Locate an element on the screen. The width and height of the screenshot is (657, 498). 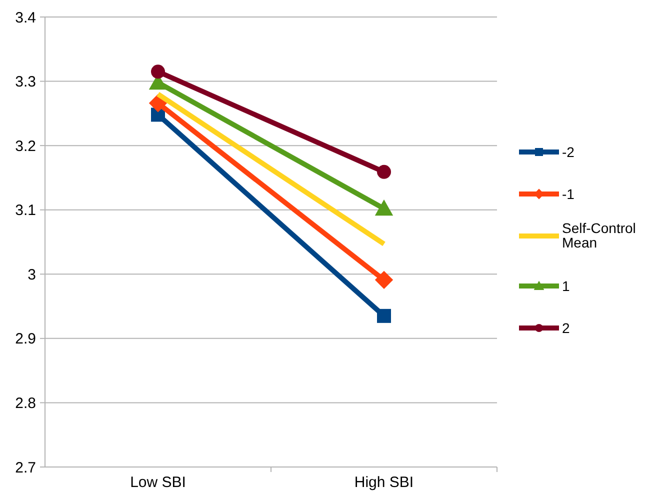
y-tick-label: 3 is located at coordinates (32, 275).